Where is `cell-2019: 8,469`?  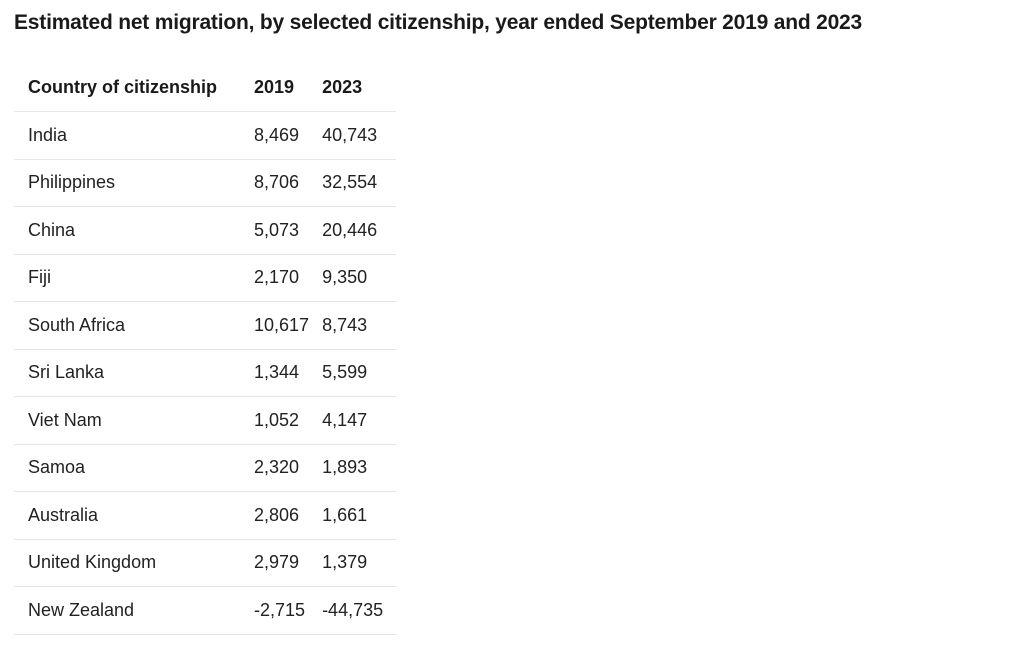
cell-2019: 8,469 is located at coordinates (275, 135).